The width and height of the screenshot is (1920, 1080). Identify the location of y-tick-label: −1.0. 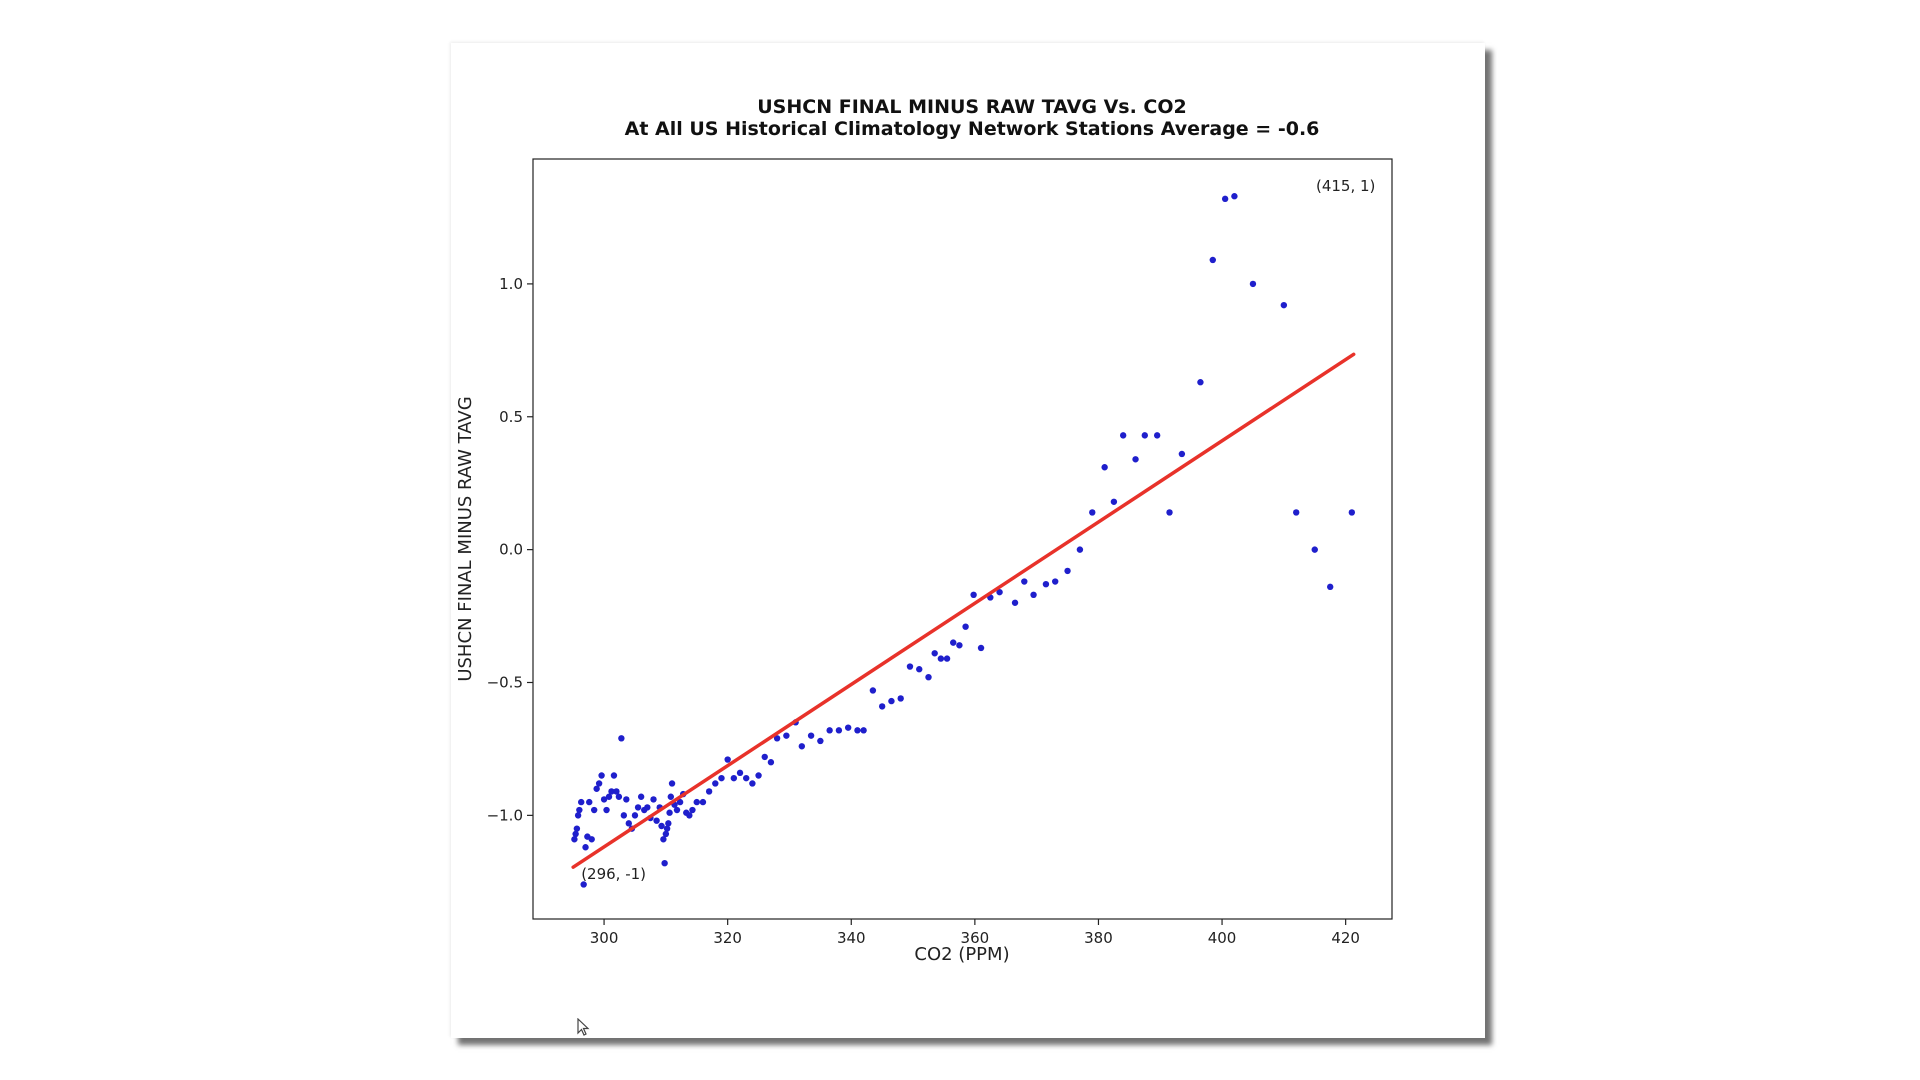
(505, 815).